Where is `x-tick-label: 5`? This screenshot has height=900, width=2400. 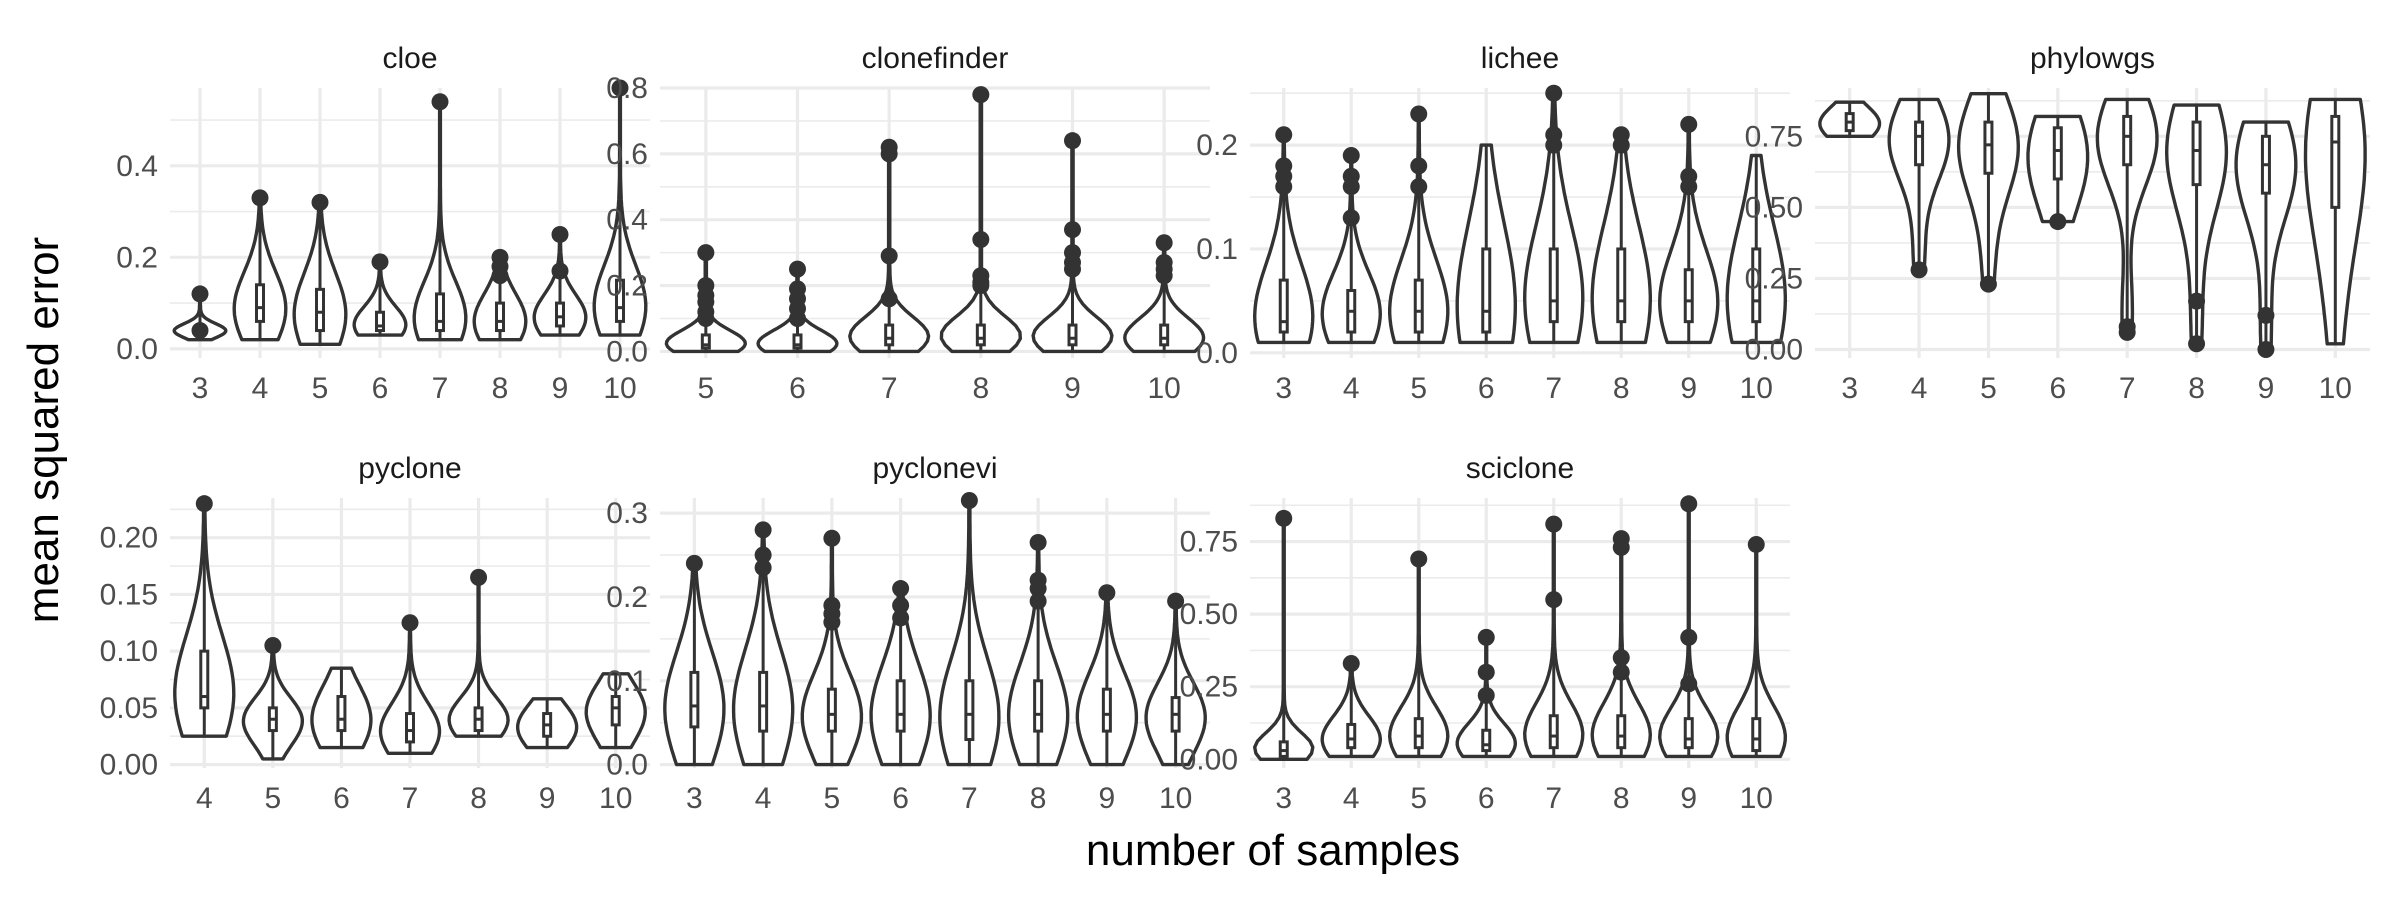
x-tick-label: 5 is located at coordinates (320, 388).